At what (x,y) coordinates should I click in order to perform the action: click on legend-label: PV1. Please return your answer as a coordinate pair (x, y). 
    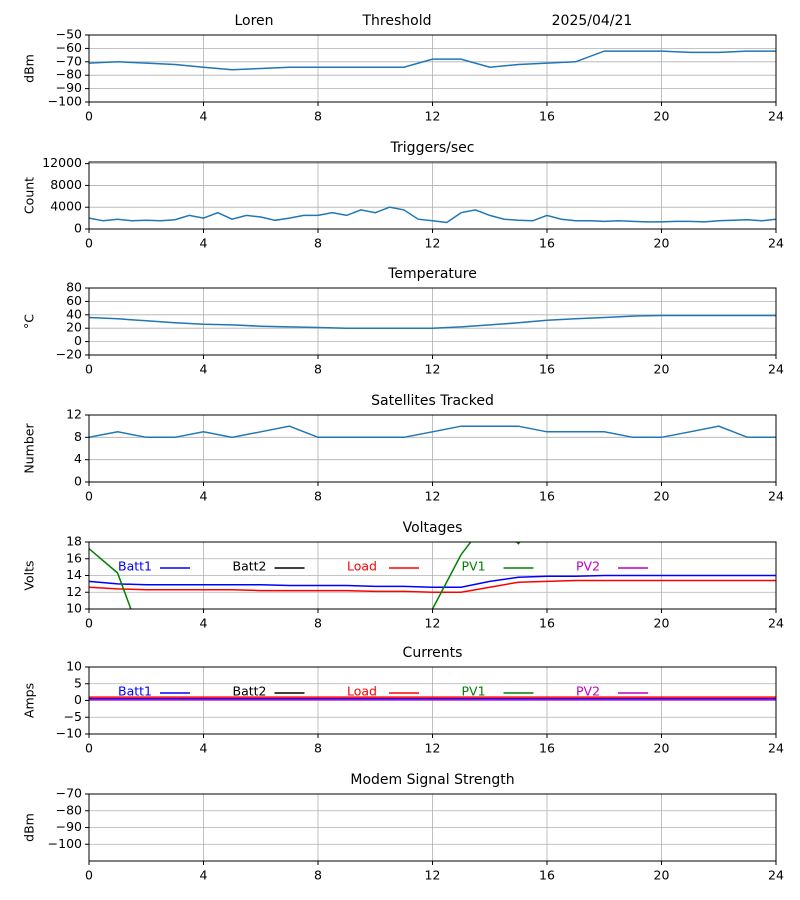
    Looking at the image, I should click on (474, 691).